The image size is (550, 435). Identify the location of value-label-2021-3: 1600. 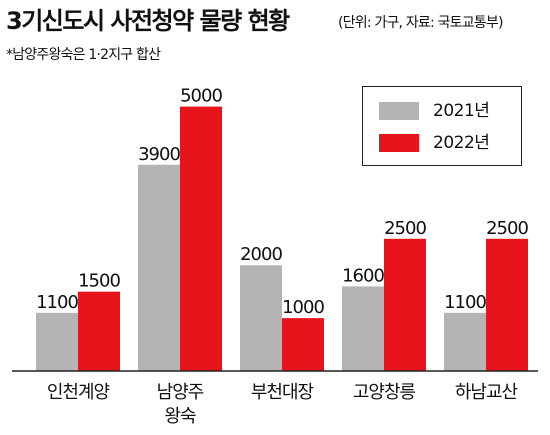
(363, 275).